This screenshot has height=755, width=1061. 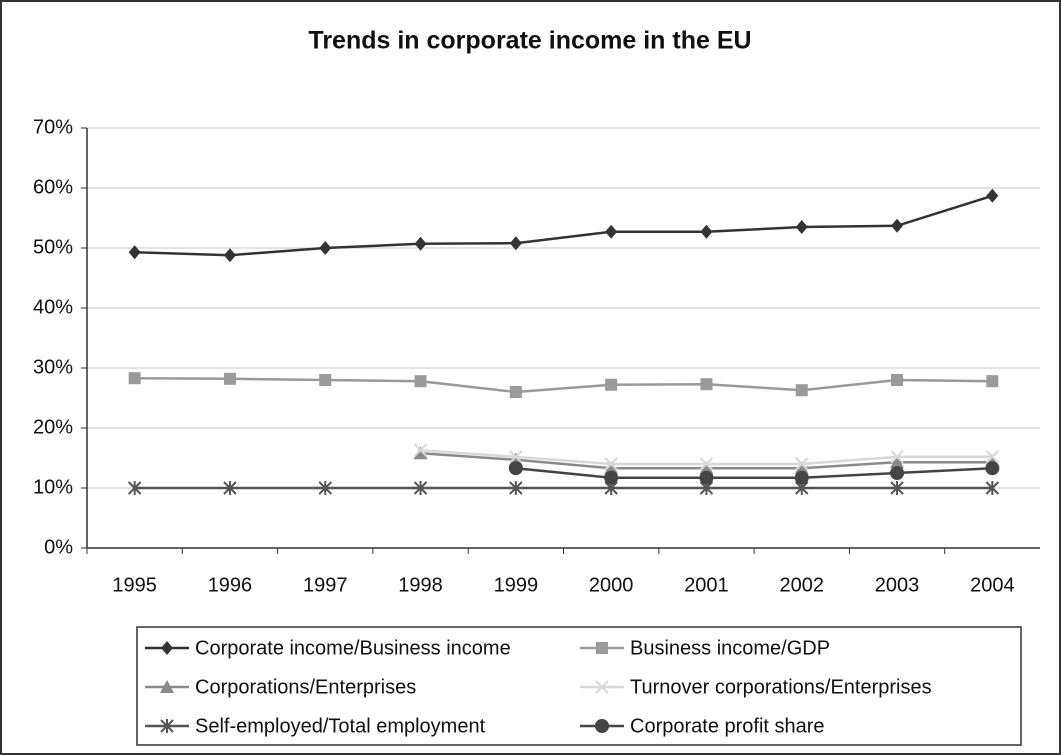 I want to click on legend-label: Turnover corporations/Enterprises, so click(x=781, y=687).